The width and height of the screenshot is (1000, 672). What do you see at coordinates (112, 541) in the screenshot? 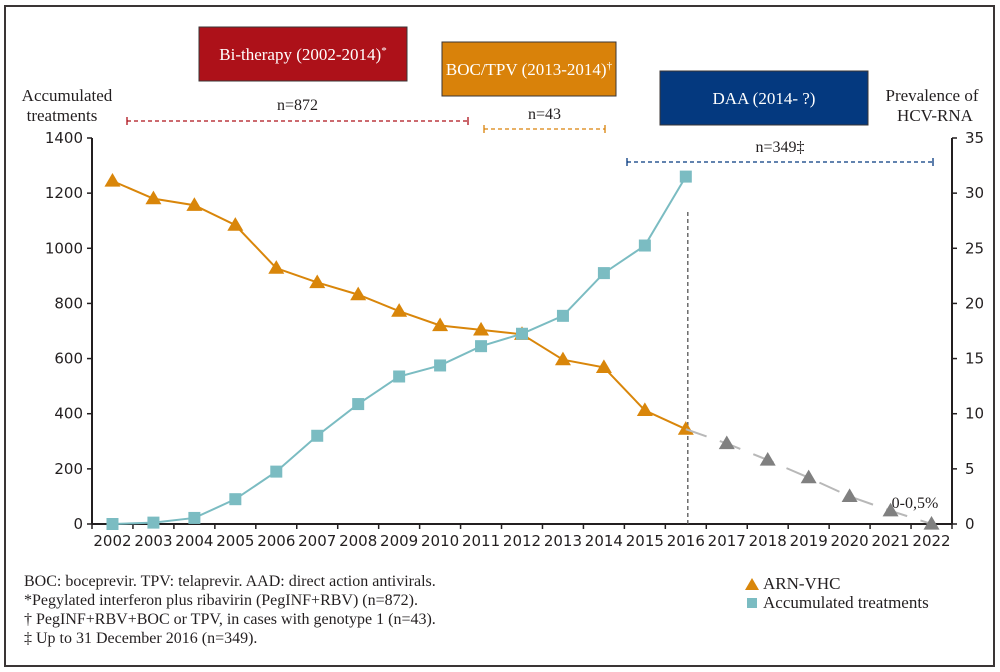
I see `x-axis-tick-label: 2002` at bounding box center [112, 541].